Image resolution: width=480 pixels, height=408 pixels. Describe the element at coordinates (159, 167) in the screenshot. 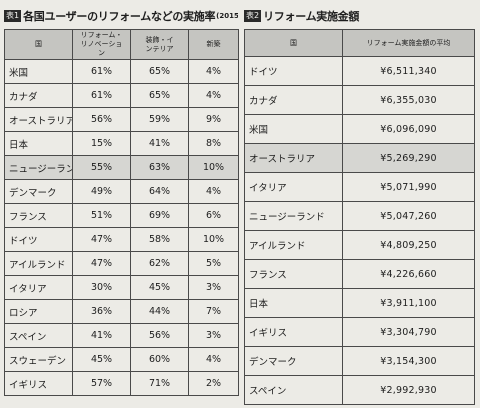

I see `decoration-rate-cell: 63%` at that location.